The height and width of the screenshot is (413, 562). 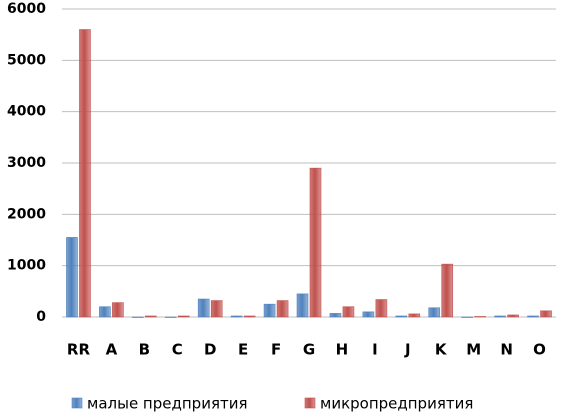 What do you see at coordinates (309, 350) in the screenshot?
I see `x-tick-label: G` at bounding box center [309, 350].